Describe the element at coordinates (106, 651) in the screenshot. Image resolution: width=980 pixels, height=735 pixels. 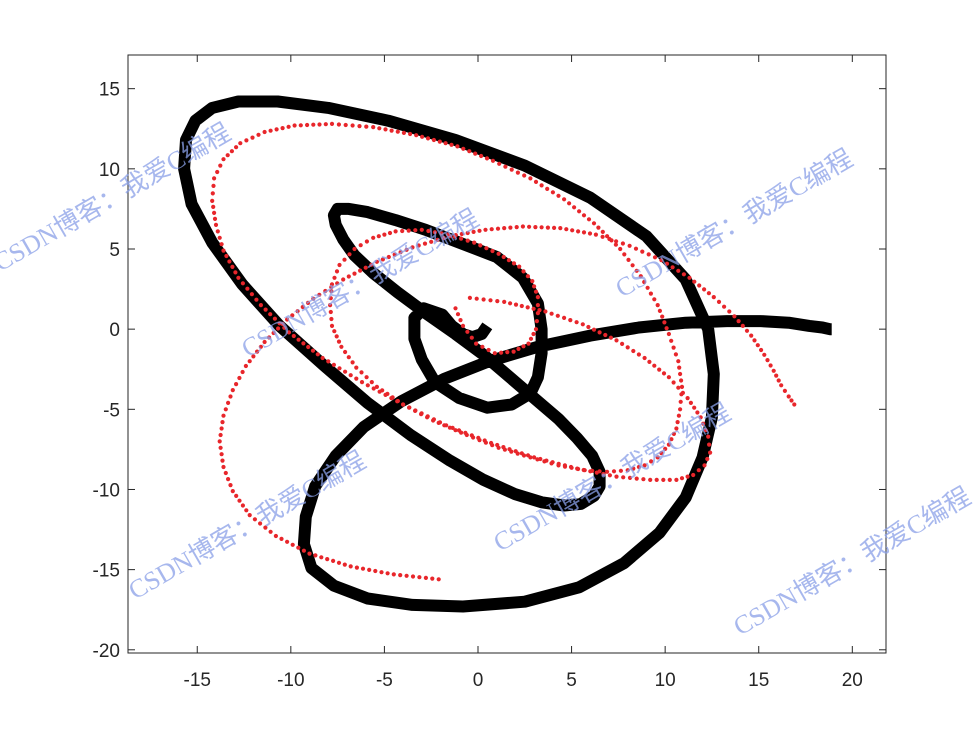
I see `y-tick-label: -20` at that location.